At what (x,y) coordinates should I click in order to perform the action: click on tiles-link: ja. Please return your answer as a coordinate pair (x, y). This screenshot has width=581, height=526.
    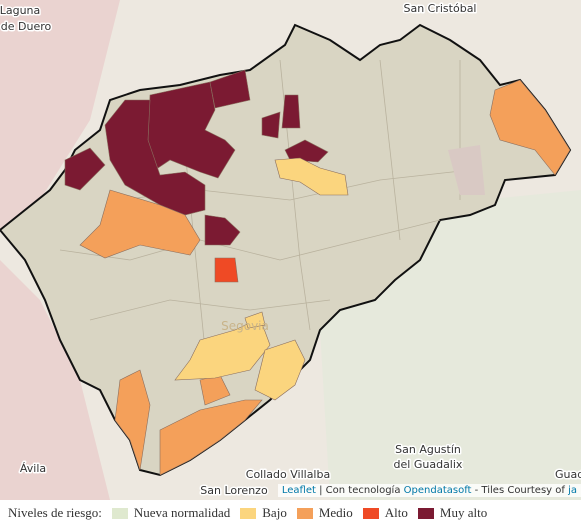
    Looking at the image, I should click on (572, 490).